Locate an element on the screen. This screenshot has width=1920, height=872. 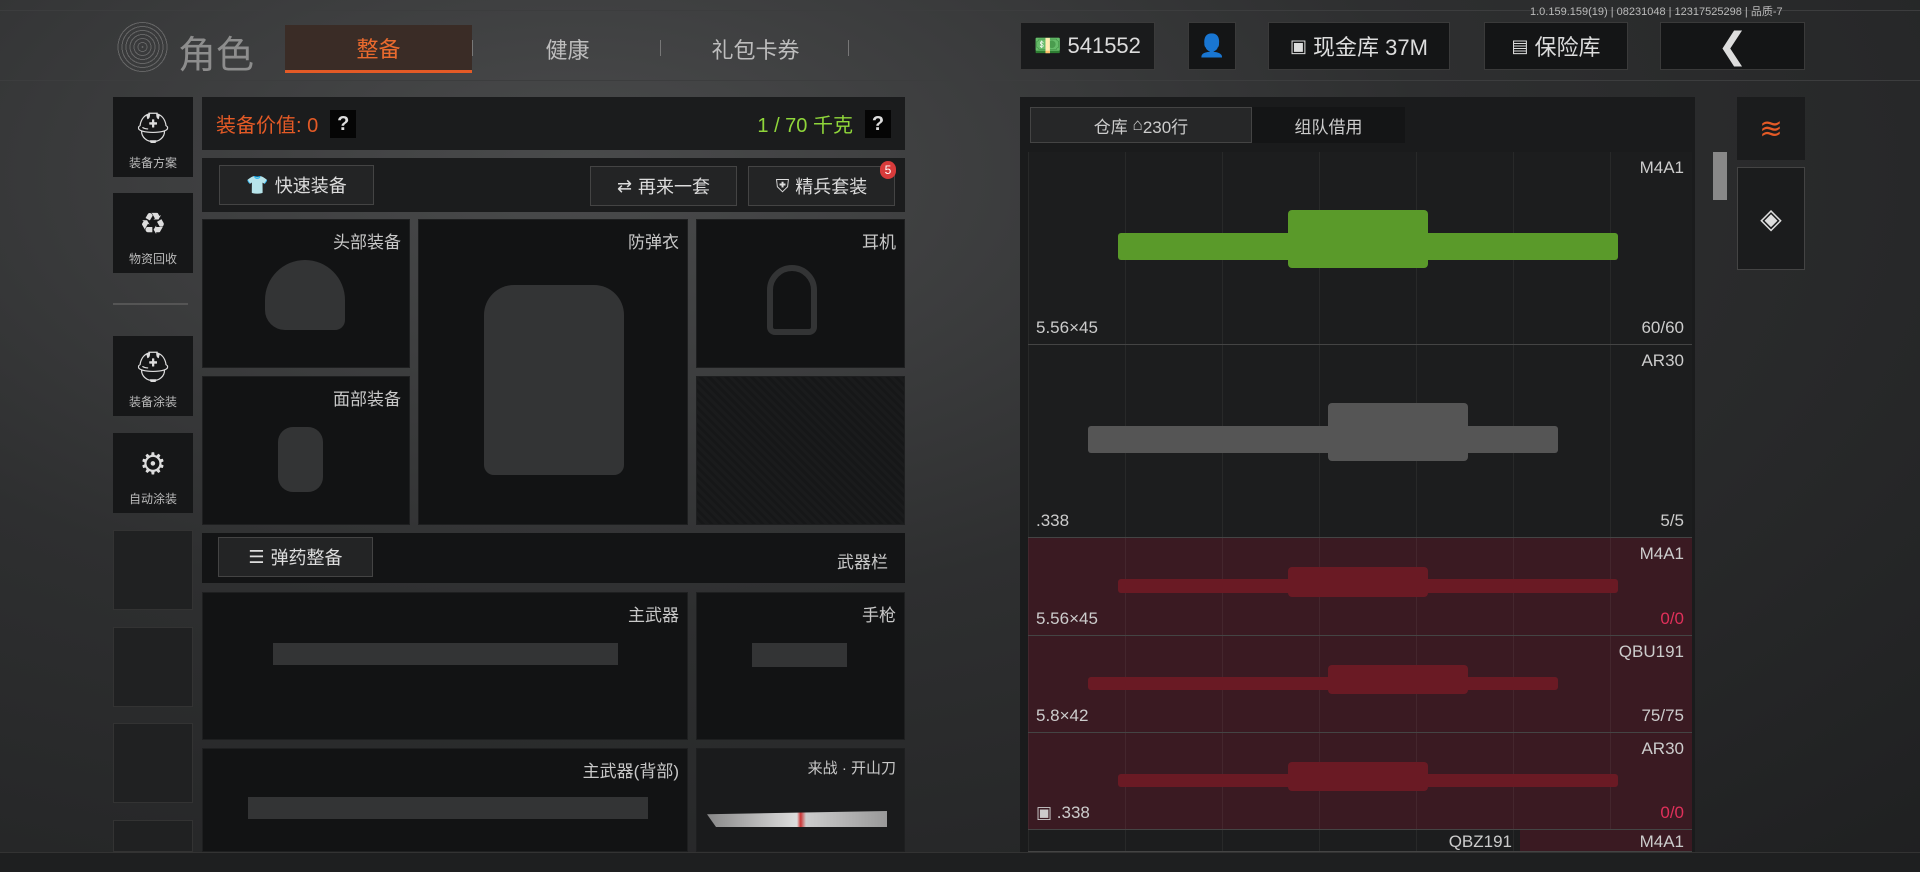
layers-download-icon: ◈ is located at coordinates (1771, 218).